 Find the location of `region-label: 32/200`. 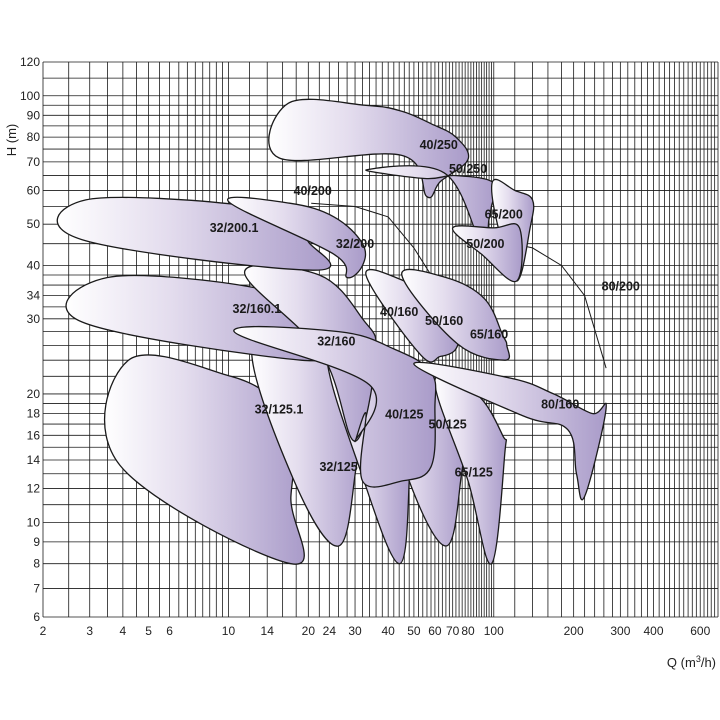

region-label: 32/200 is located at coordinates (355, 244).